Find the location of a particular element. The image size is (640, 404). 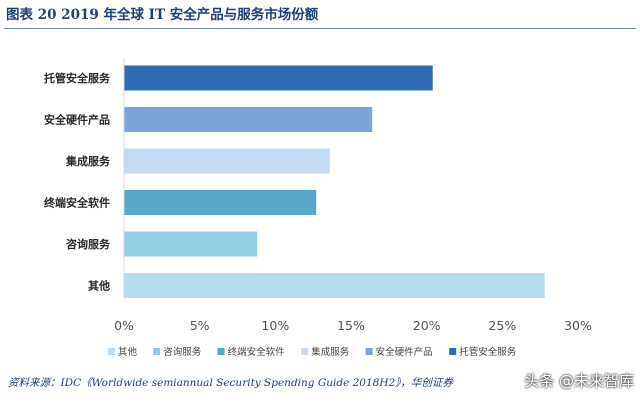

figure-title: 图表 20 2019 年全球 IT 安全产品与服务市场份额 is located at coordinates (162, 15).